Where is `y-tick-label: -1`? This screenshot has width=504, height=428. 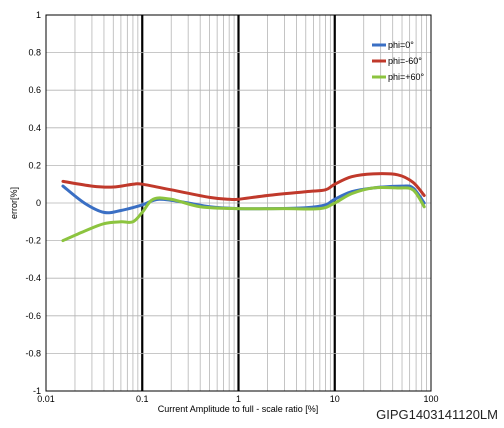 y-tick-label: -1 is located at coordinates (37, 391).